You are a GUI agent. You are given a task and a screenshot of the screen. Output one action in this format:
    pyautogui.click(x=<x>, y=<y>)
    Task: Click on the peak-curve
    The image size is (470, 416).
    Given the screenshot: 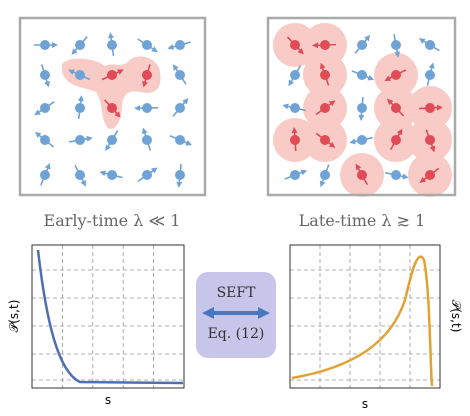 What is the action you would take?
    pyautogui.click(x=362, y=321)
    